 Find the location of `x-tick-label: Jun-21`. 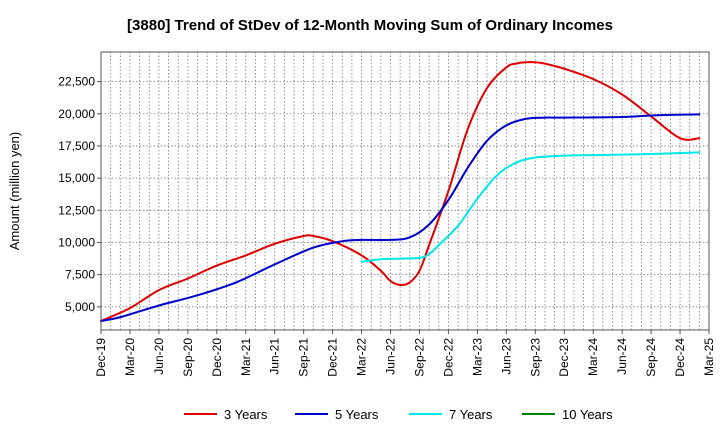

x-tick-label: Jun-21 is located at coordinates (275, 356).